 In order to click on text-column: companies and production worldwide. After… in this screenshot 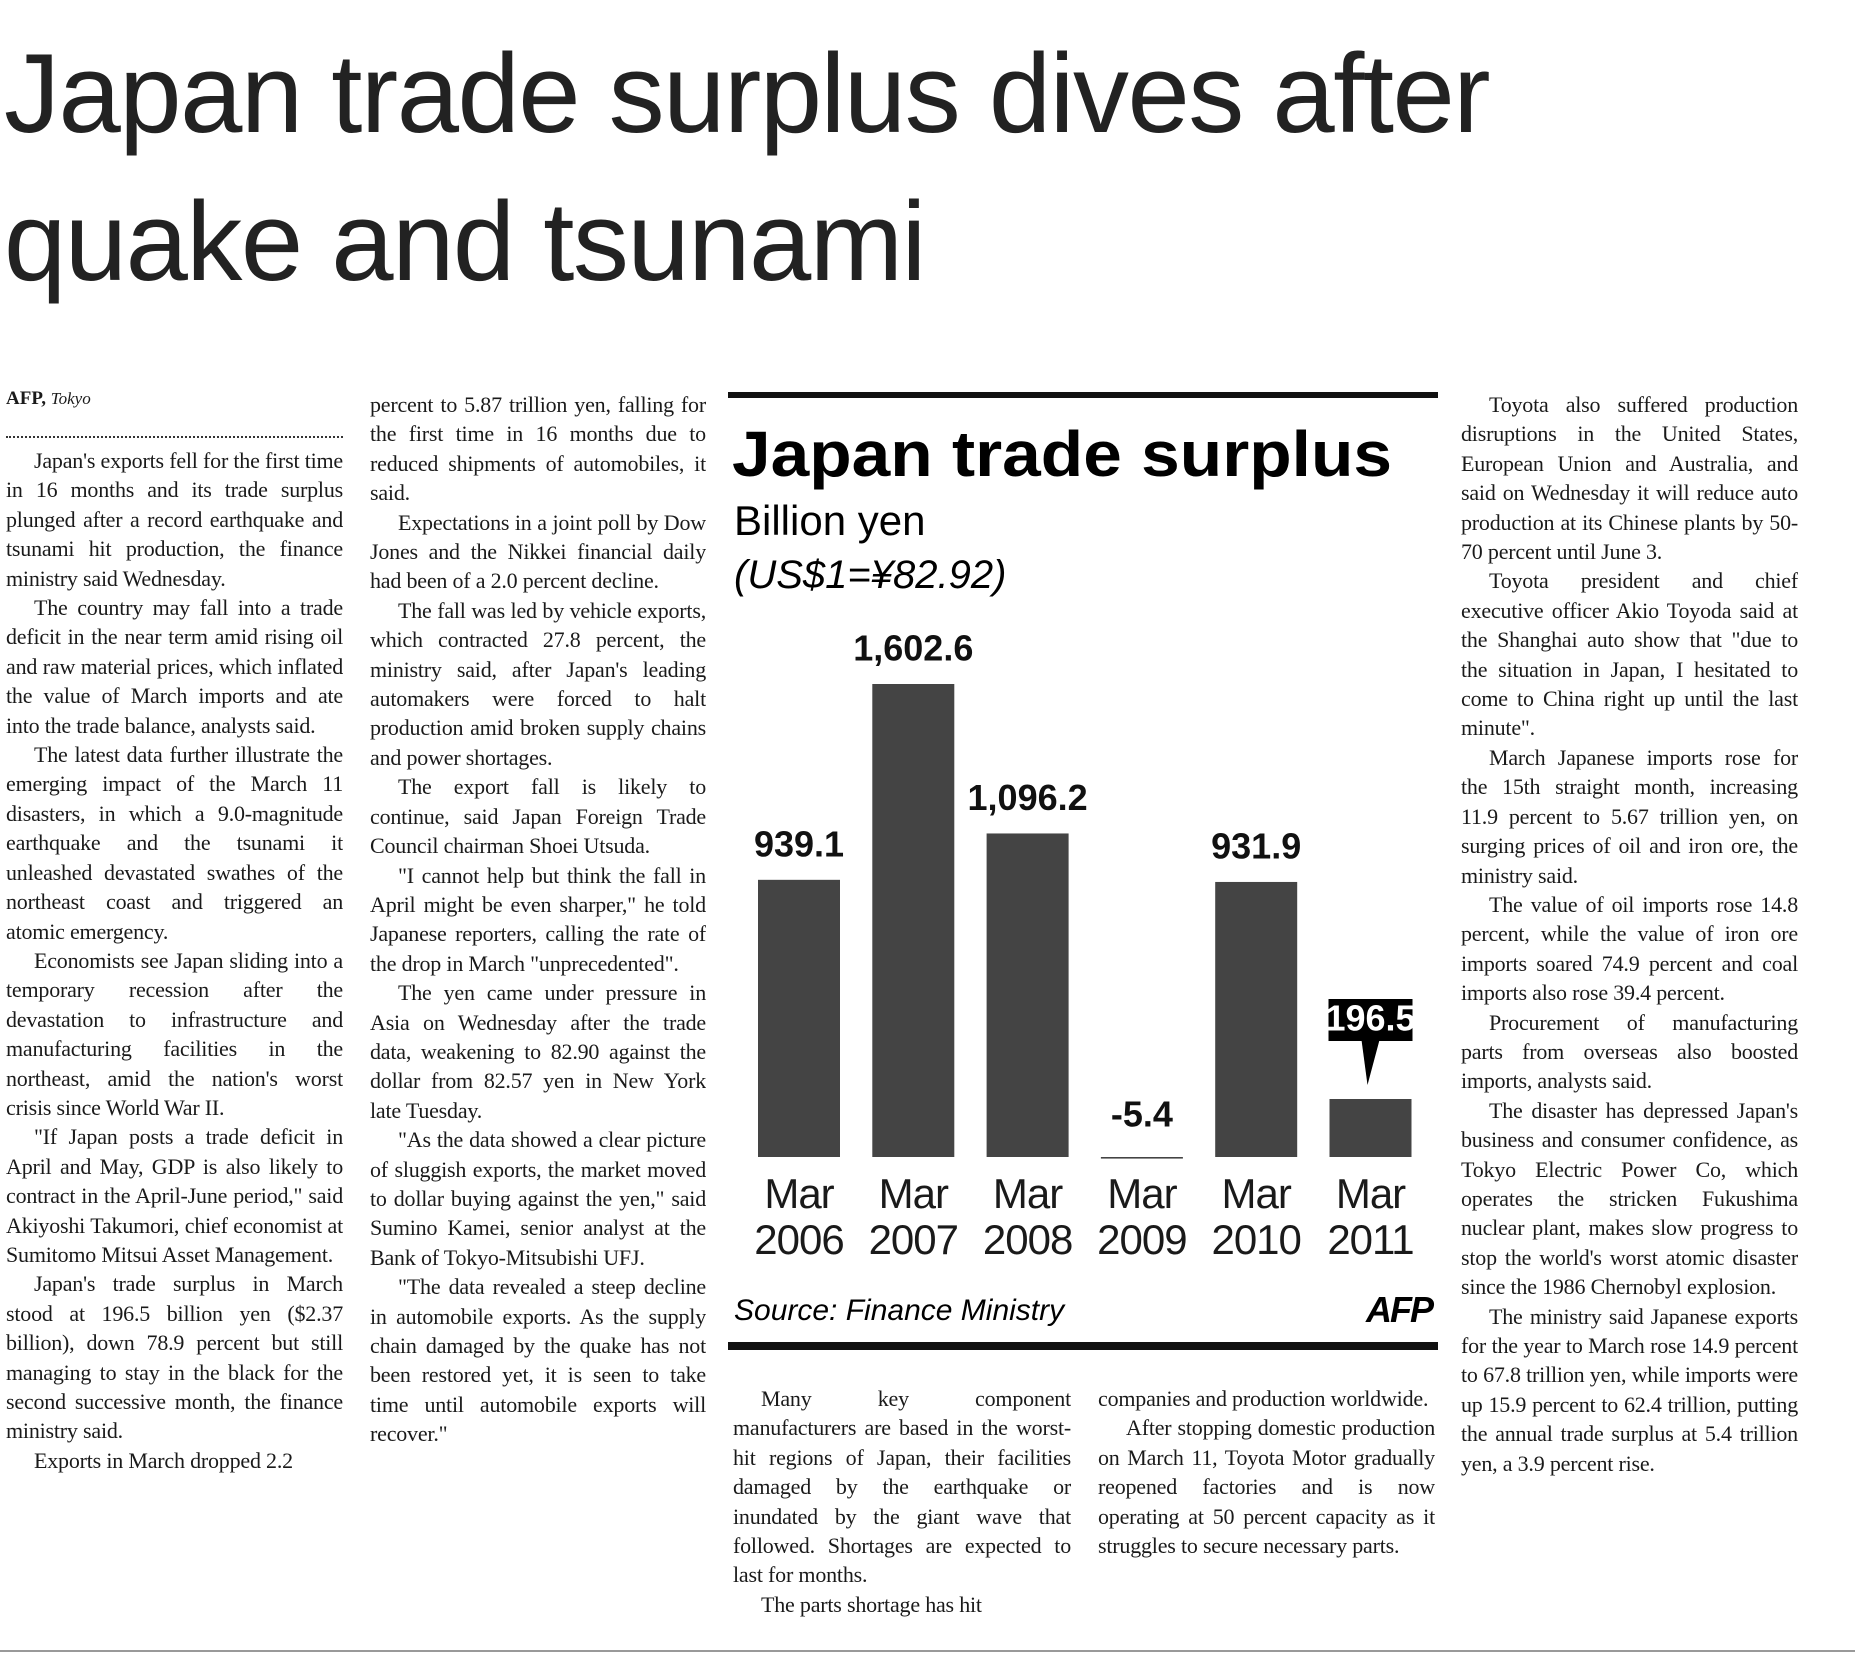, I will do `click(1266, 1505)`.